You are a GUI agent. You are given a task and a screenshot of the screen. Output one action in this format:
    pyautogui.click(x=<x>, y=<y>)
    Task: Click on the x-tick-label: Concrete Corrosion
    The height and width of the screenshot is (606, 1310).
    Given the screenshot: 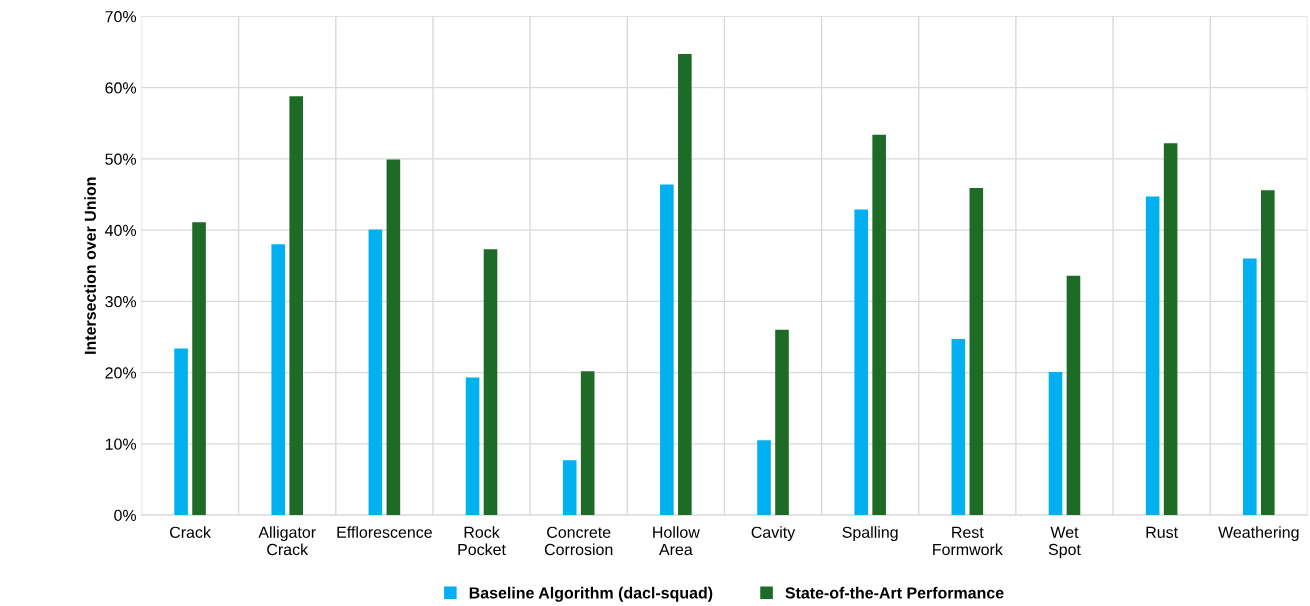 What is the action you would take?
    pyautogui.click(x=578, y=541)
    